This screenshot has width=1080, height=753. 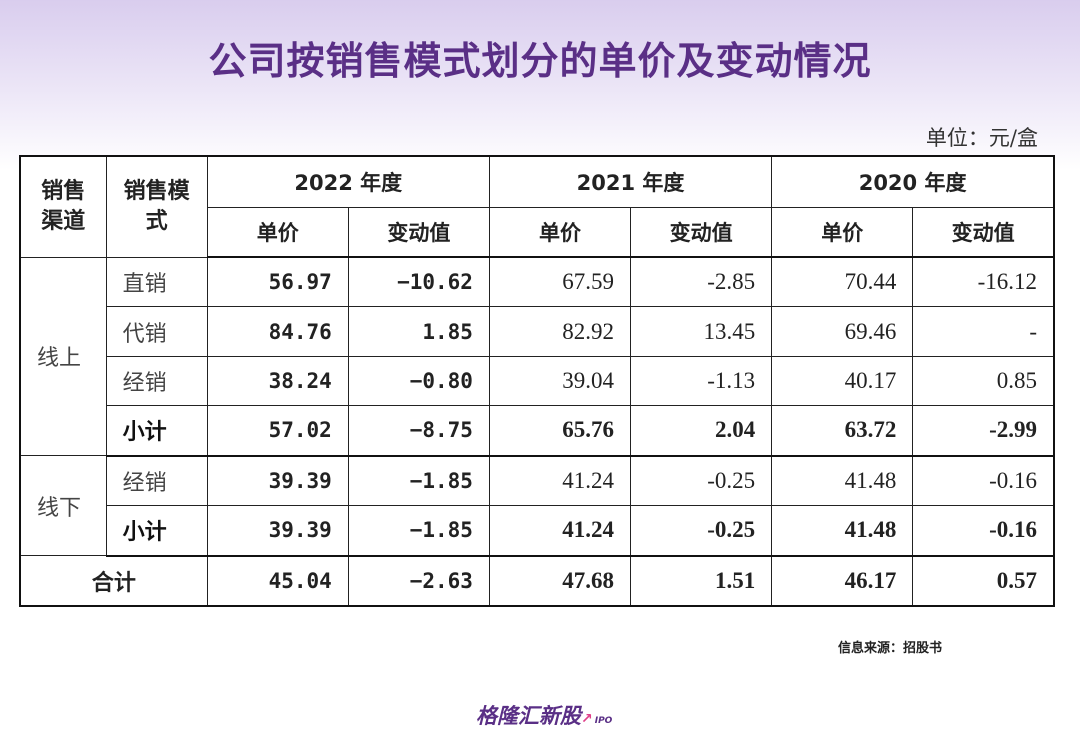 What do you see at coordinates (842, 431) in the screenshot?
I see `price-2020: 63.72` at bounding box center [842, 431].